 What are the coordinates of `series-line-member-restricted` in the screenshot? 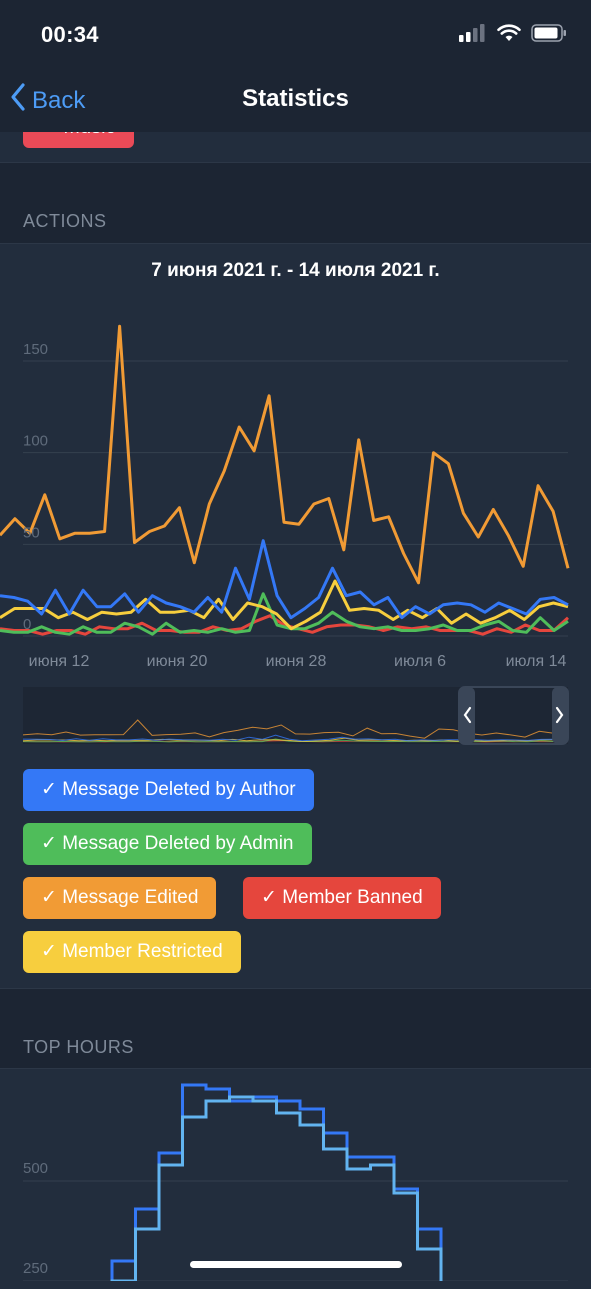 It's located at (284, 605).